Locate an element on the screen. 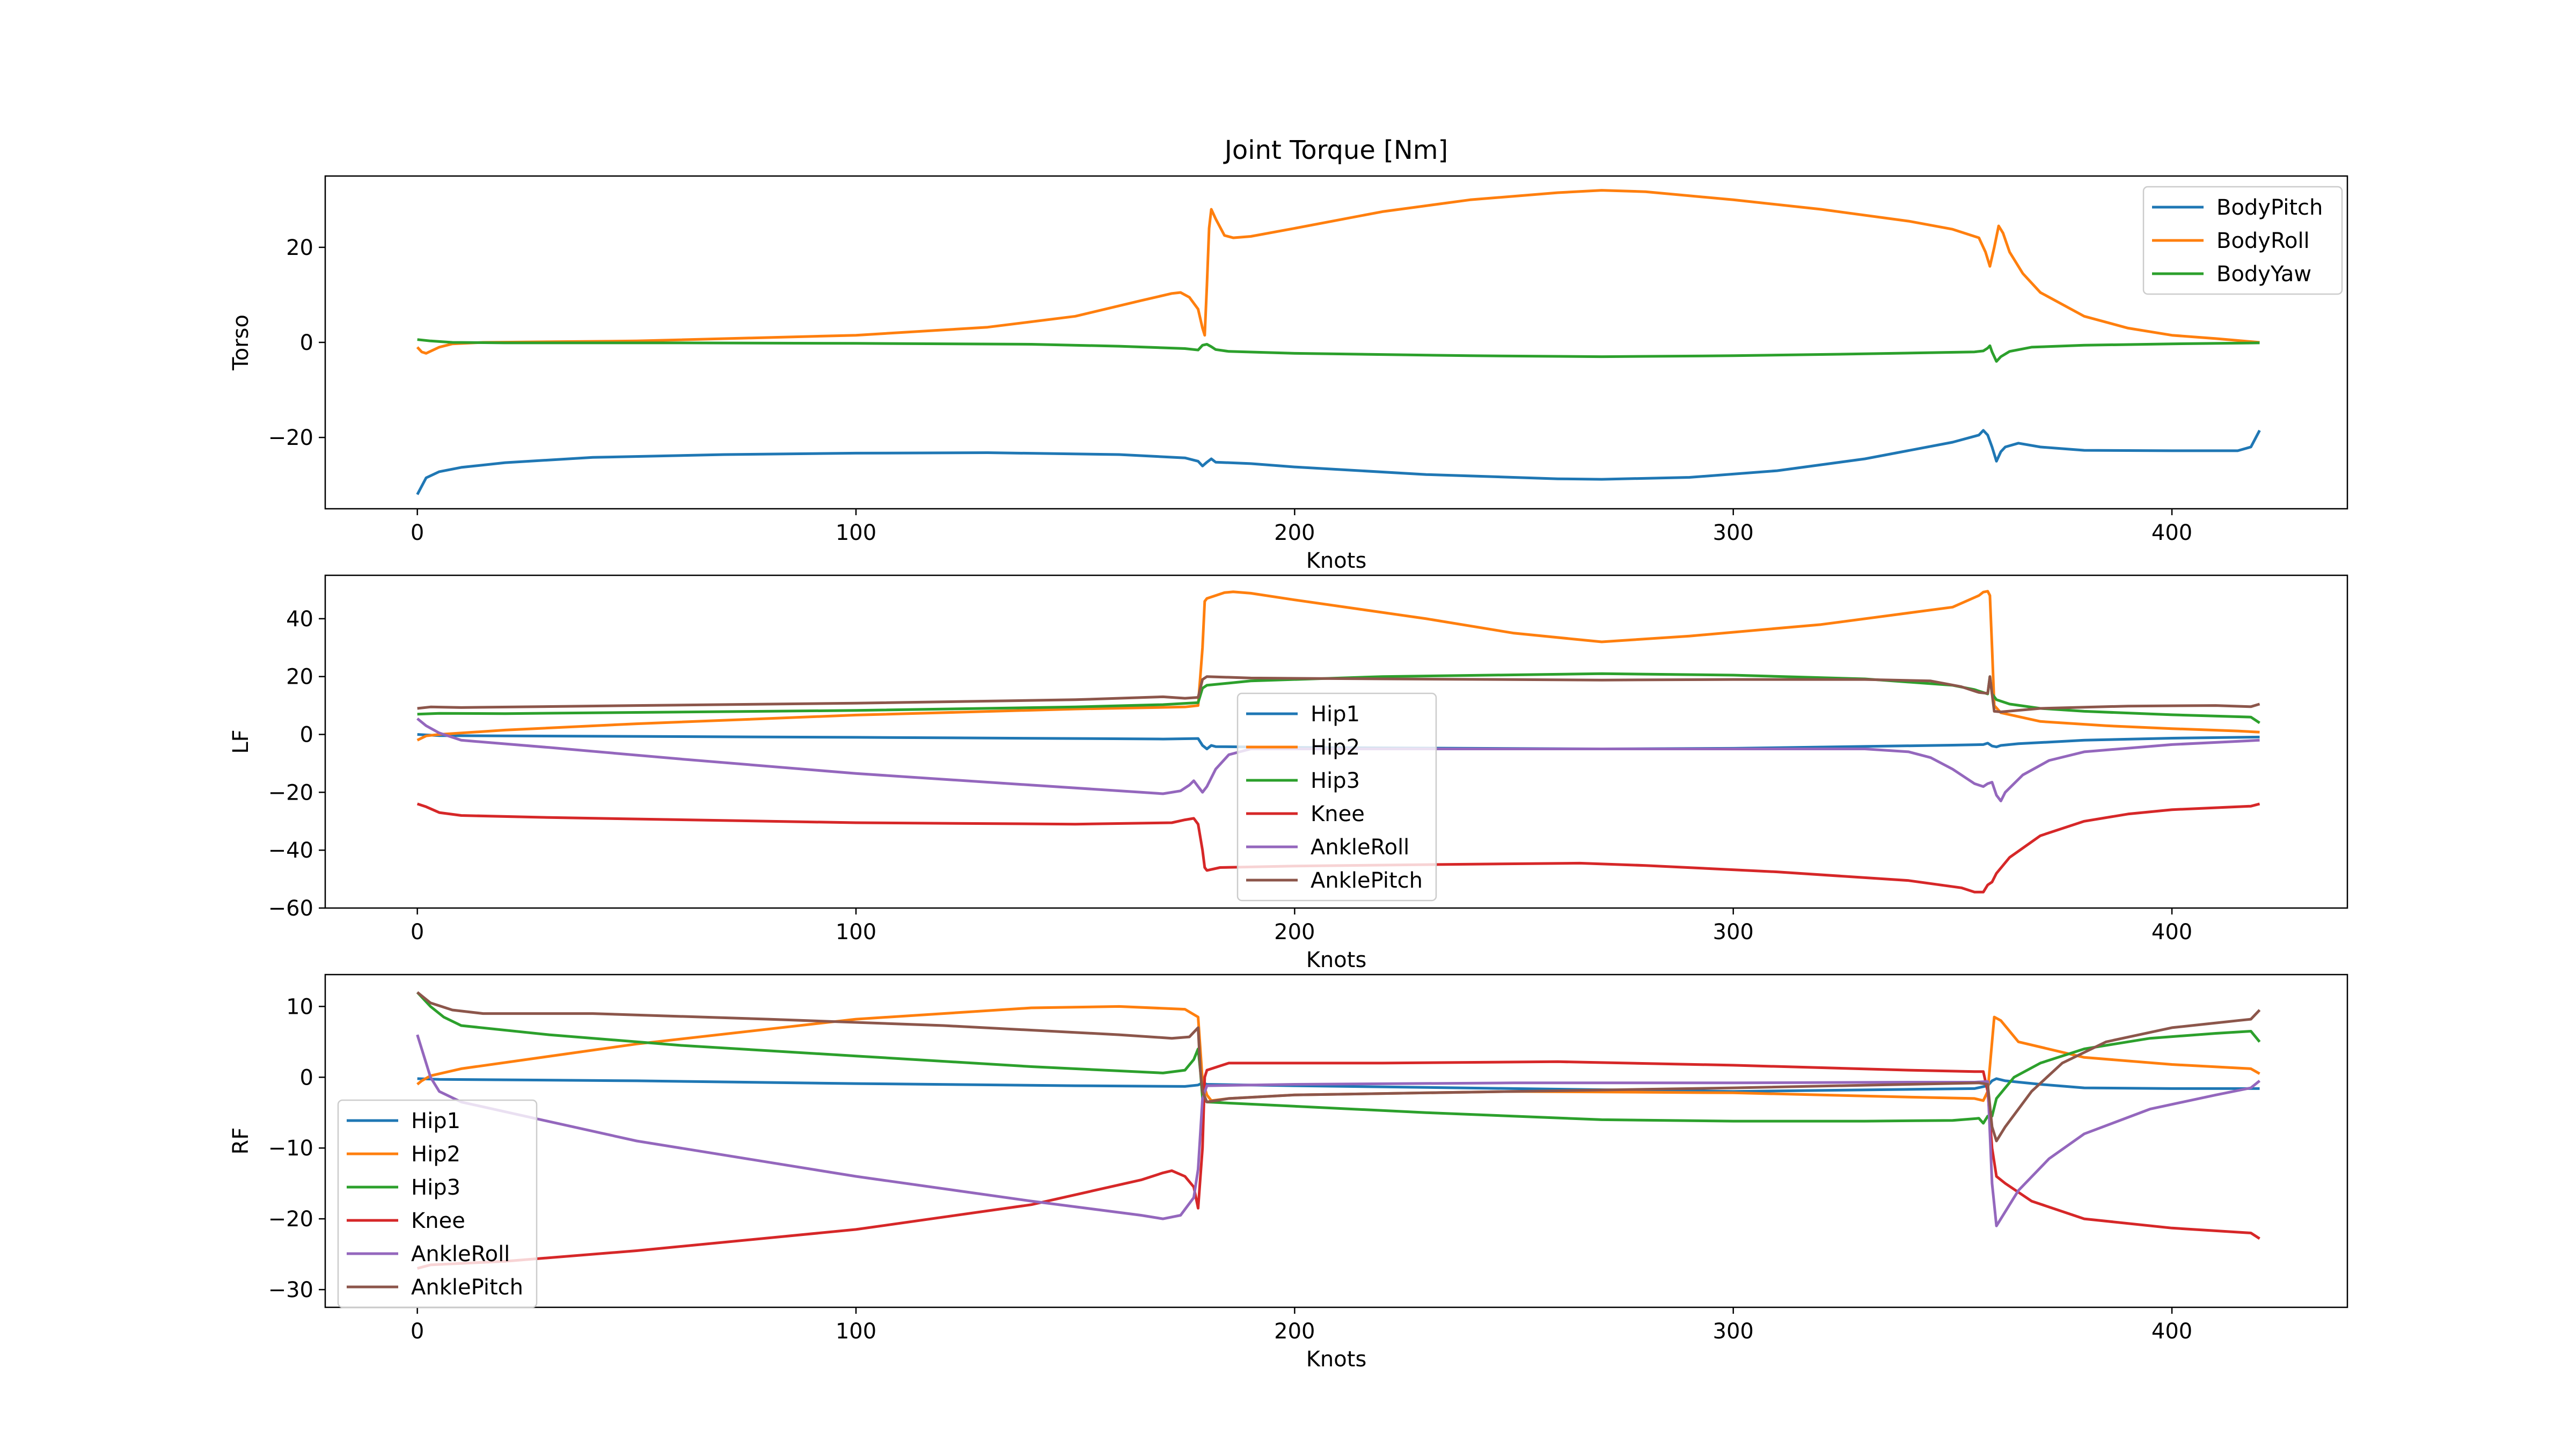 Image resolution: width=2576 pixels, height=1449 pixels. series-line-hip2 is located at coordinates (1338, 666).